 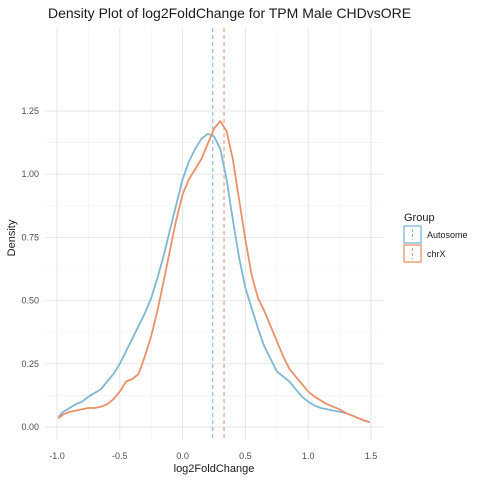 I want to click on y-tick-label: 1.00, so click(x=30, y=174).